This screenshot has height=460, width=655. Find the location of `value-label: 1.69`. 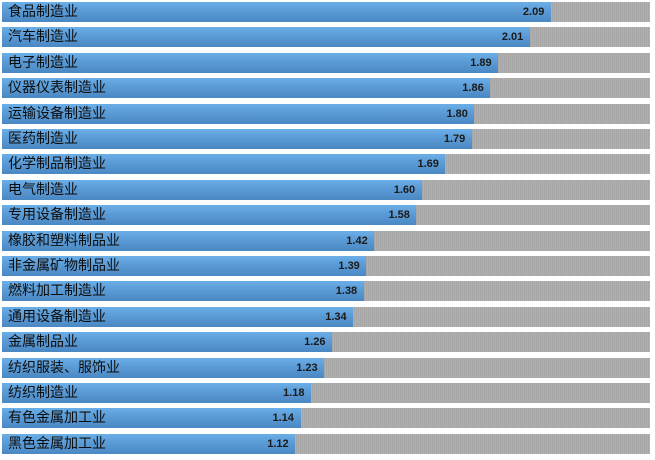

value-label: 1.69 is located at coordinates (428, 164).